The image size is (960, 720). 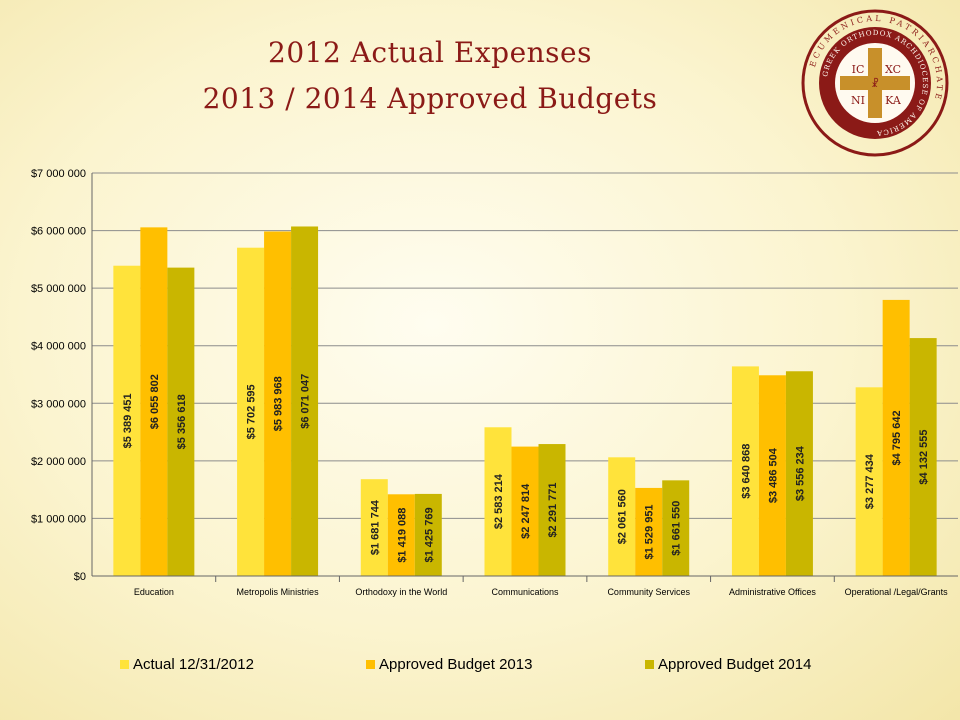 I want to click on svg-text: XC, so click(x=893, y=69).